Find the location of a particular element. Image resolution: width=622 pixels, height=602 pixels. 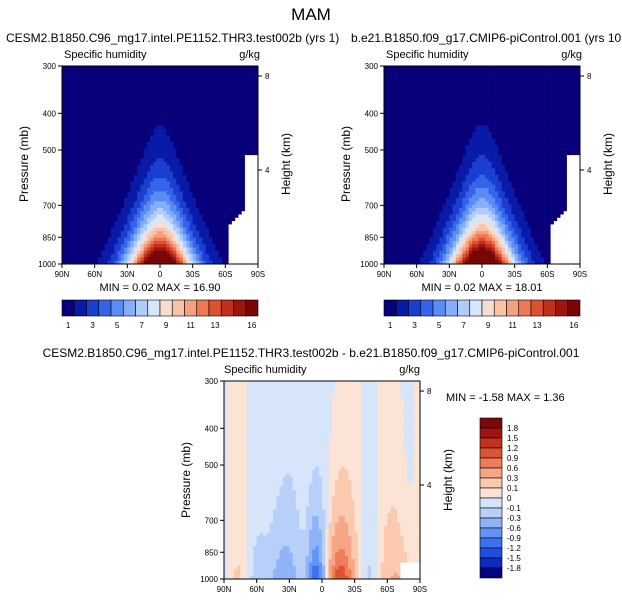

panel1-colorbar-swatch is located at coordinates (240, 308).